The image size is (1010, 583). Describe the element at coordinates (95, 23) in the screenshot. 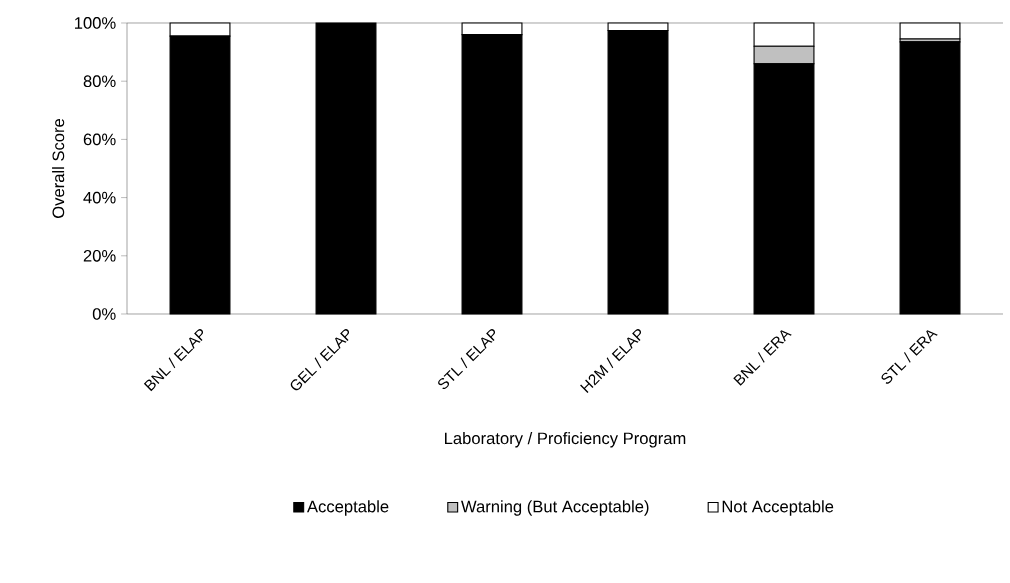

I see `y-tick-label: 100%` at that location.